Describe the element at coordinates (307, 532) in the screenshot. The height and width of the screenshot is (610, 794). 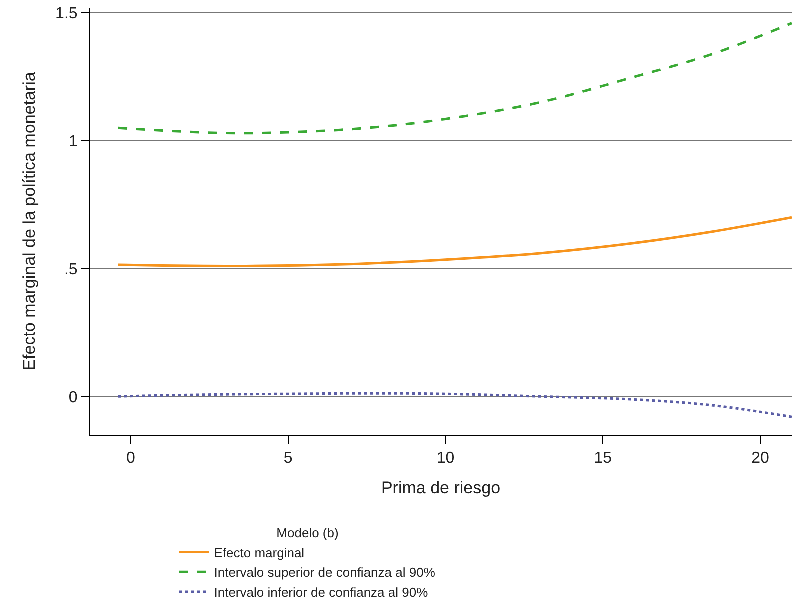
I see `legend-title: Modelo (b)` at that location.